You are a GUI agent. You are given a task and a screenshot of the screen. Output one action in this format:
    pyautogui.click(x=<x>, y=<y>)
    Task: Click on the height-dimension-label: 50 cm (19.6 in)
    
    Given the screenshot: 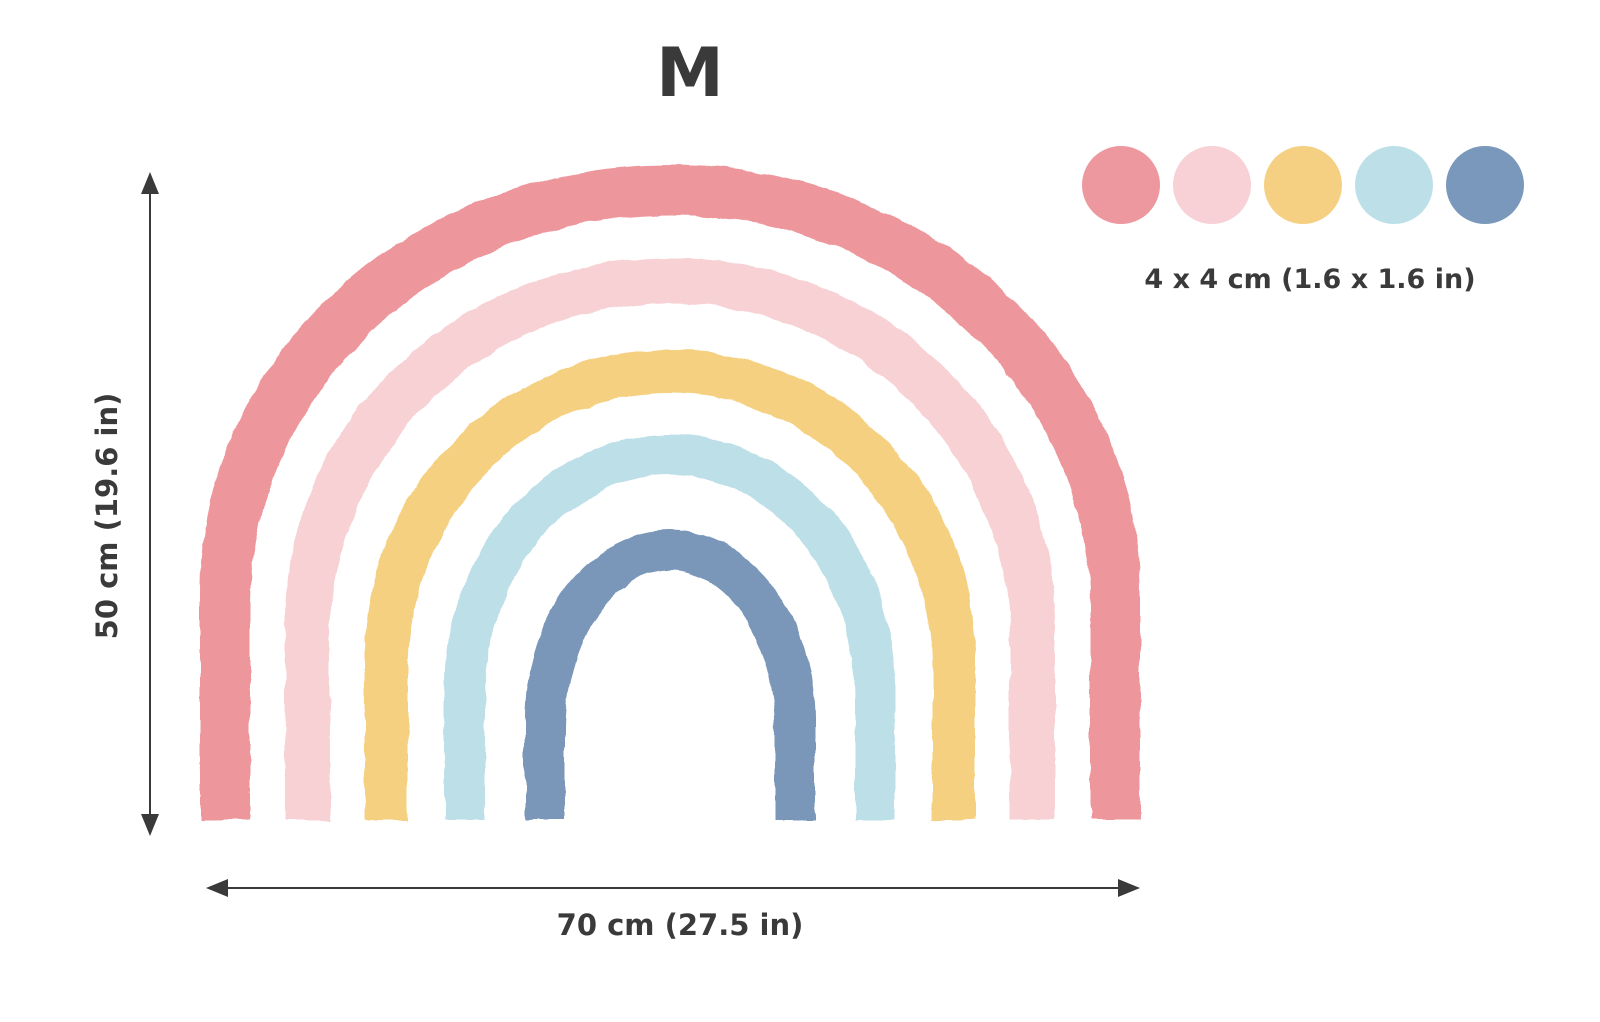 What is the action you would take?
    pyautogui.click(x=107, y=516)
    